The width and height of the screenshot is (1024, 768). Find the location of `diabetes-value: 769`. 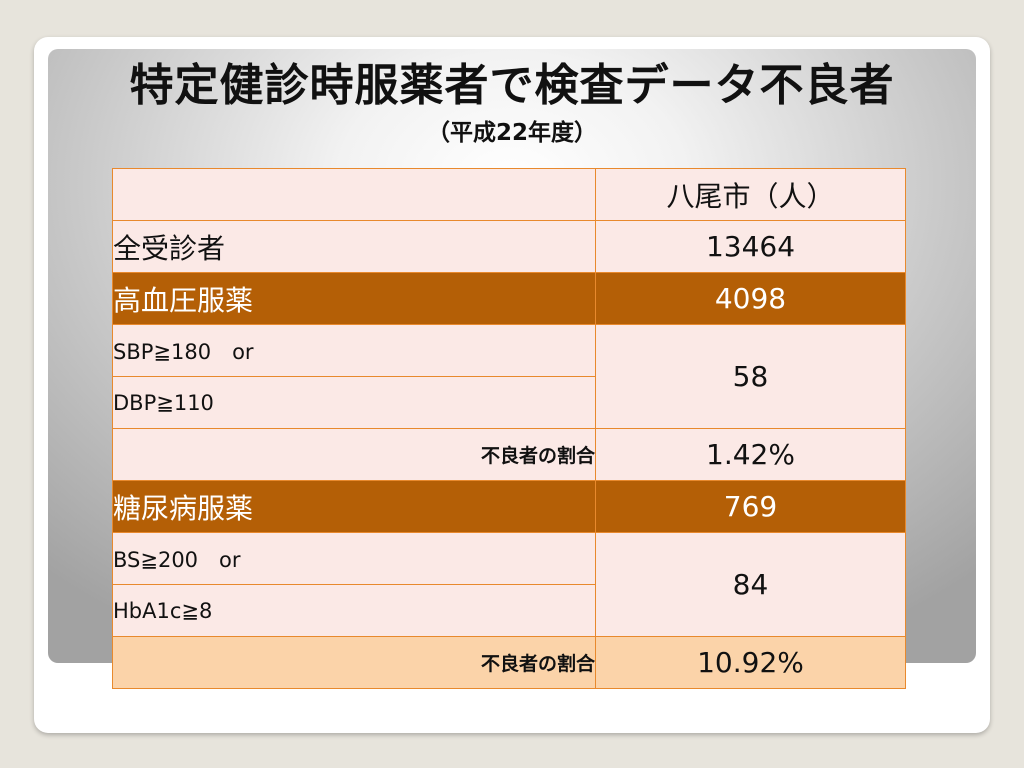

diabetes-value: 769 is located at coordinates (750, 506).